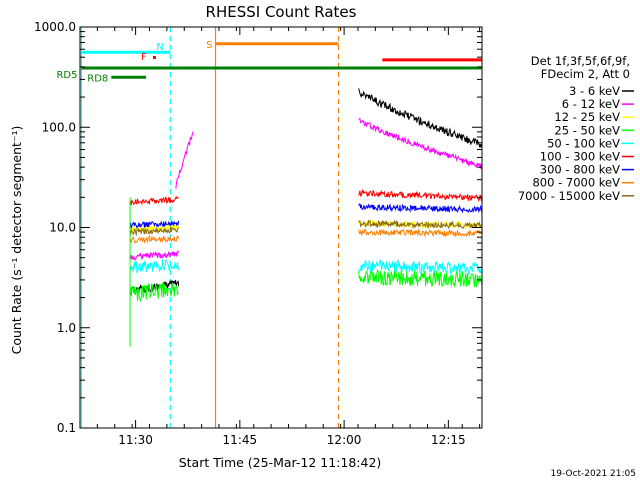 The height and width of the screenshot is (480, 640). I want to click on flag-label-2: RD5, so click(66, 75).